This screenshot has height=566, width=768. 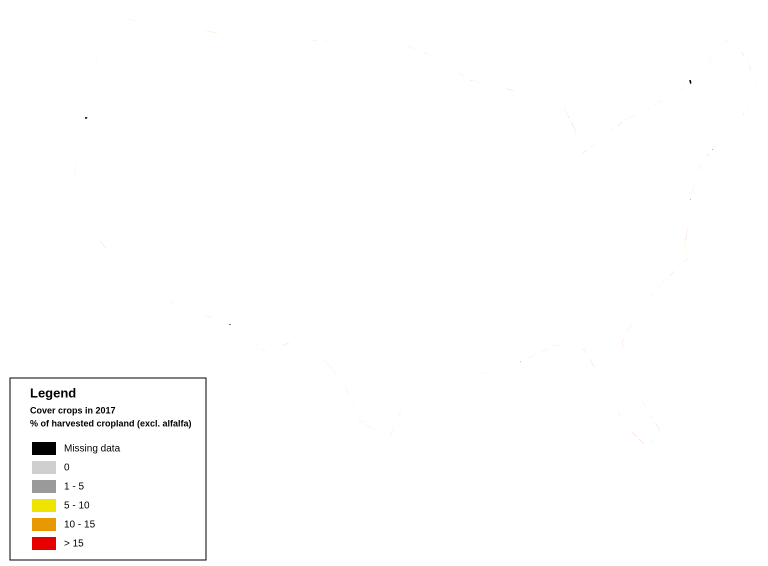 I want to click on legend-label: 5 - 10, so click(x=77, y=506).